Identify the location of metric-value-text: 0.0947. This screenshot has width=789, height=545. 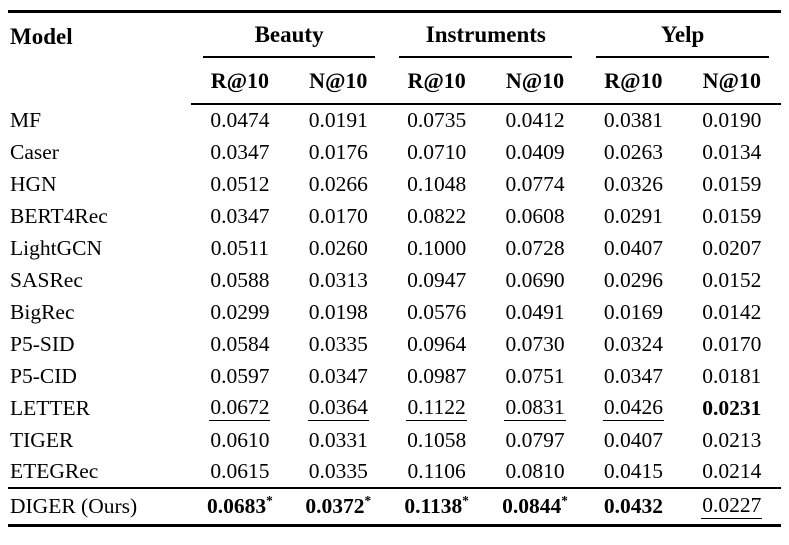
(437, 279).